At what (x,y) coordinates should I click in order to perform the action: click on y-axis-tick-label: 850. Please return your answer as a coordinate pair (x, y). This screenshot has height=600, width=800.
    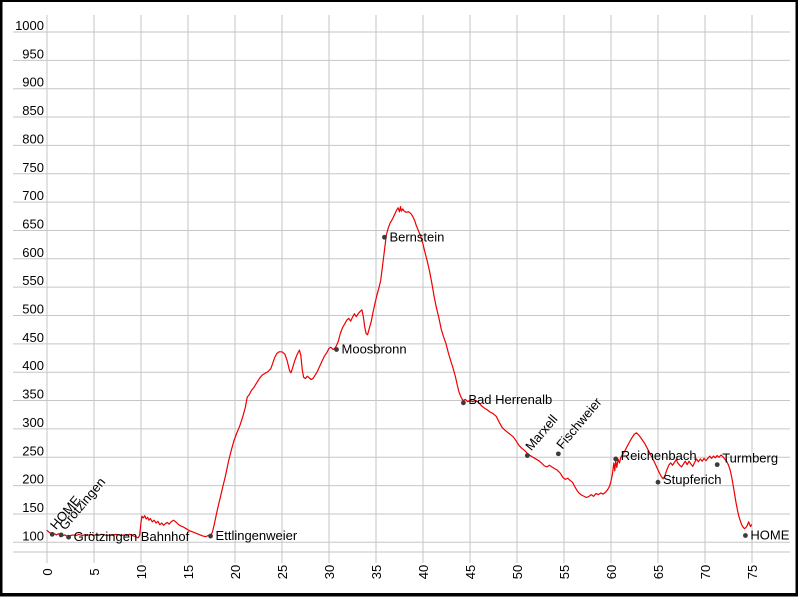
    Looking at the image, I should click on (33, 110).